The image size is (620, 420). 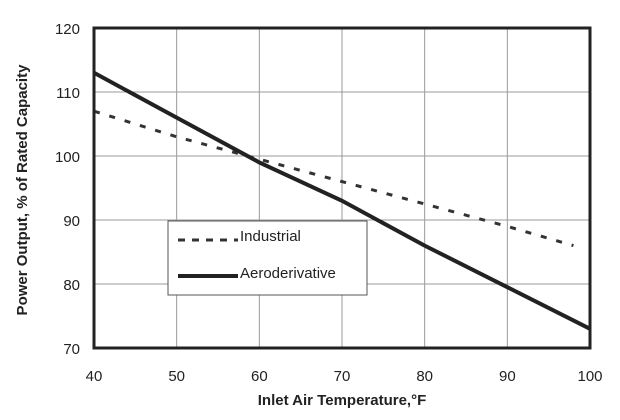 I want to click on x-tick-label: 90, so click(x=507, y=376).